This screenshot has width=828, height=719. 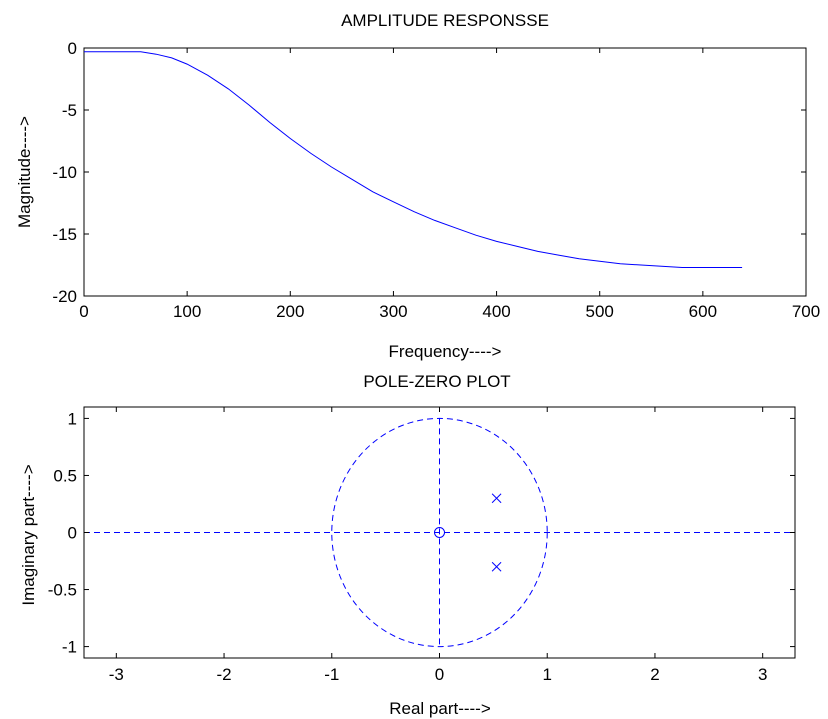 What do you see at coordinates (331, 674) in the screenshot?
I see `x-tick-label: -1` at bounding box center [331, 674].